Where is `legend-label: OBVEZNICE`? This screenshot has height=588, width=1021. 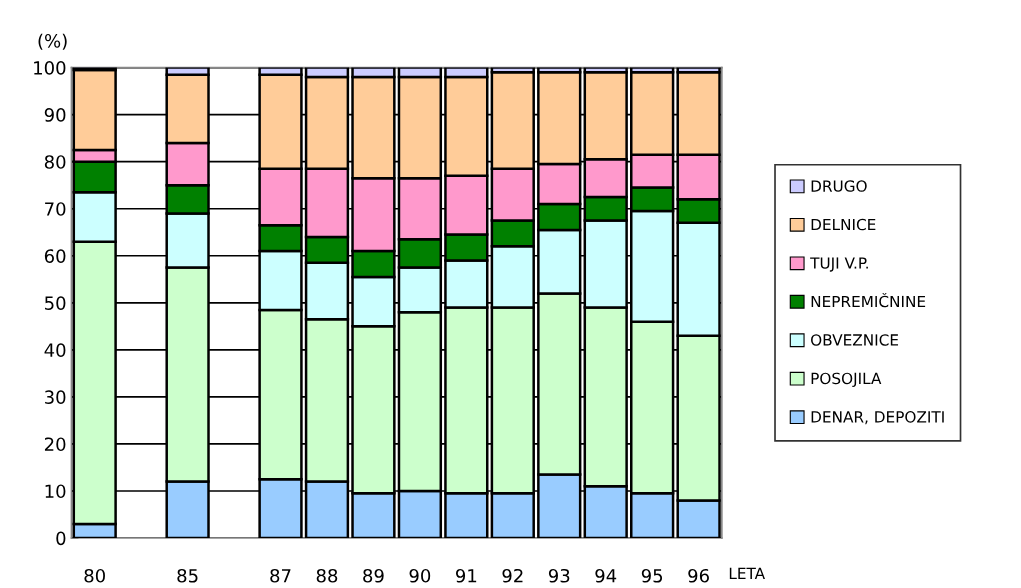 legend-label: OBVEZNICE is located at coordinates (855, 340).